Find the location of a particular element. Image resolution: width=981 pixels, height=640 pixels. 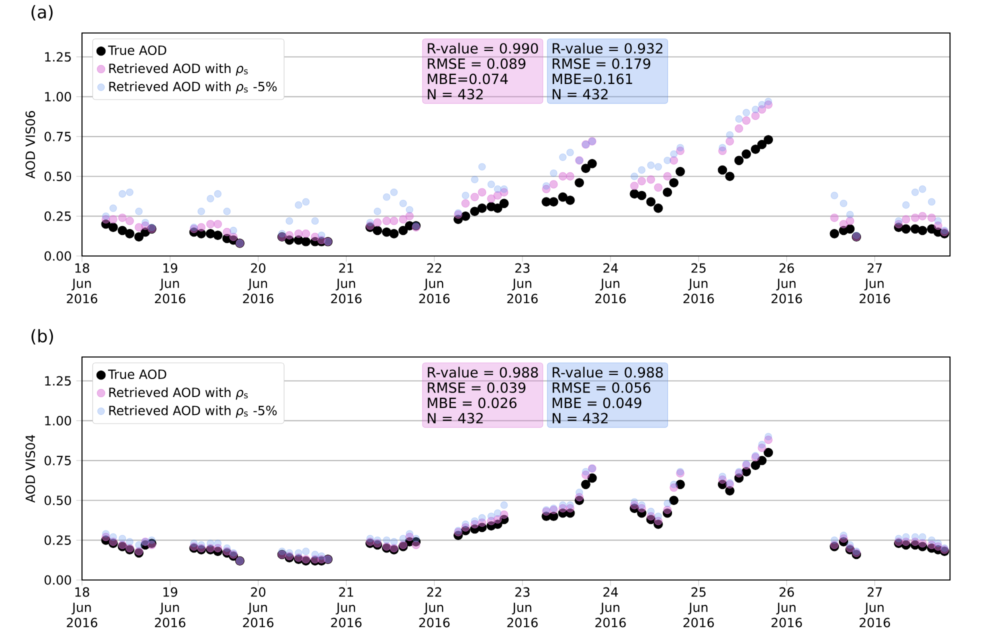

annotation: MBE=0.161 is located at coordinates (592, 79).